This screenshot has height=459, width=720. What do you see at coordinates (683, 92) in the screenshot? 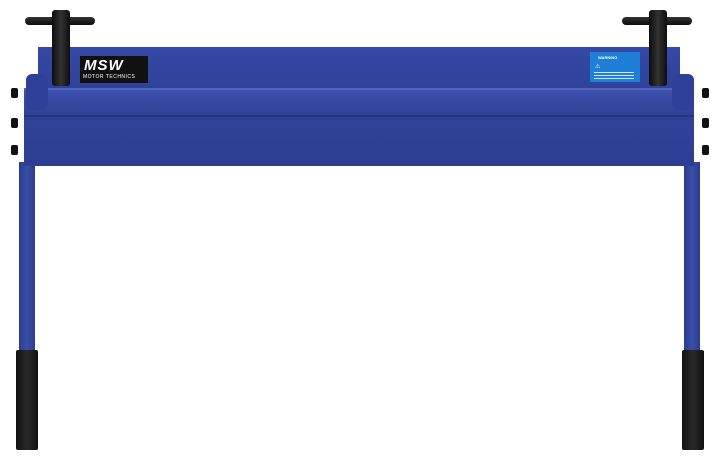
I see `right-hinge` at bounding box center [683, 92].